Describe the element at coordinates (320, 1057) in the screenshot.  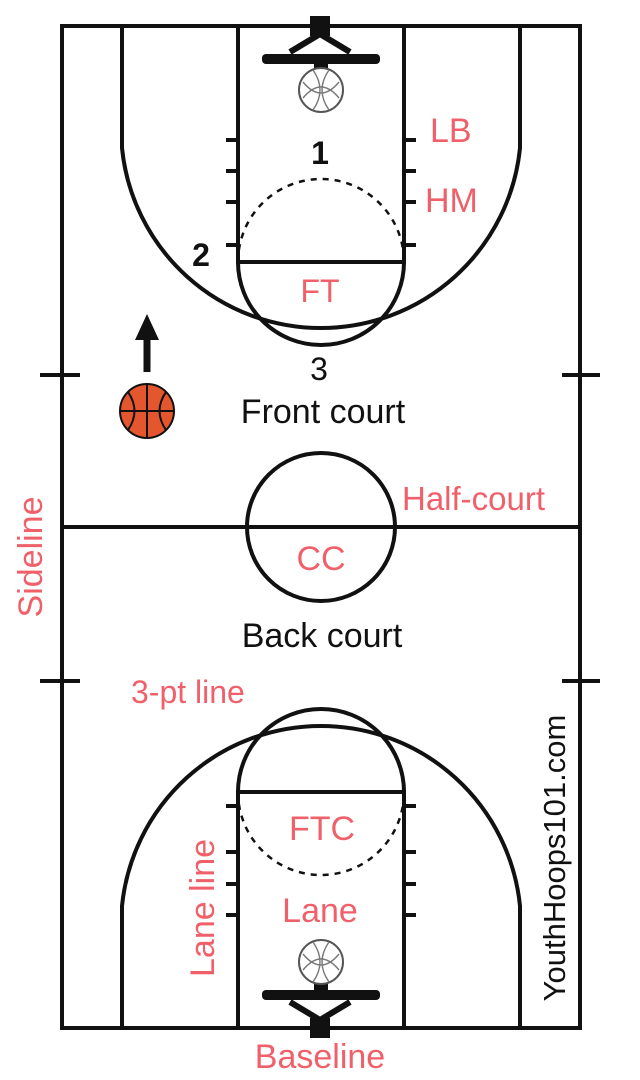
I see `label-baseline: Baseline` at that location.